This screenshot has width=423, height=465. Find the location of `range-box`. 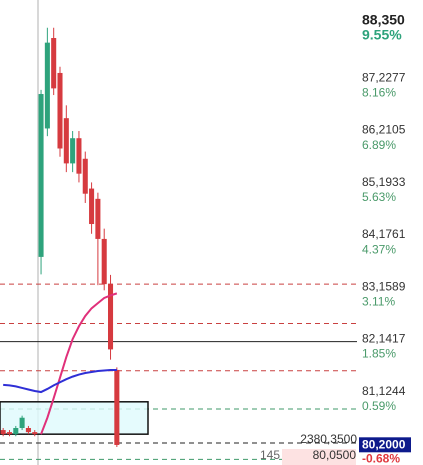

range-box is located at coordinates (74, 418).